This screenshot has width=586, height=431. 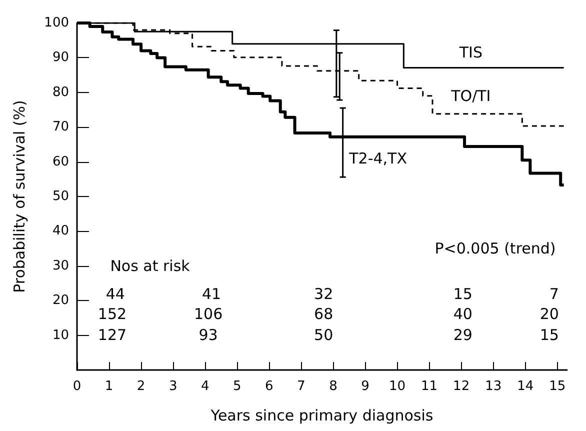 I want to click on y-tick-label: 100, so click(x=56, y=23).